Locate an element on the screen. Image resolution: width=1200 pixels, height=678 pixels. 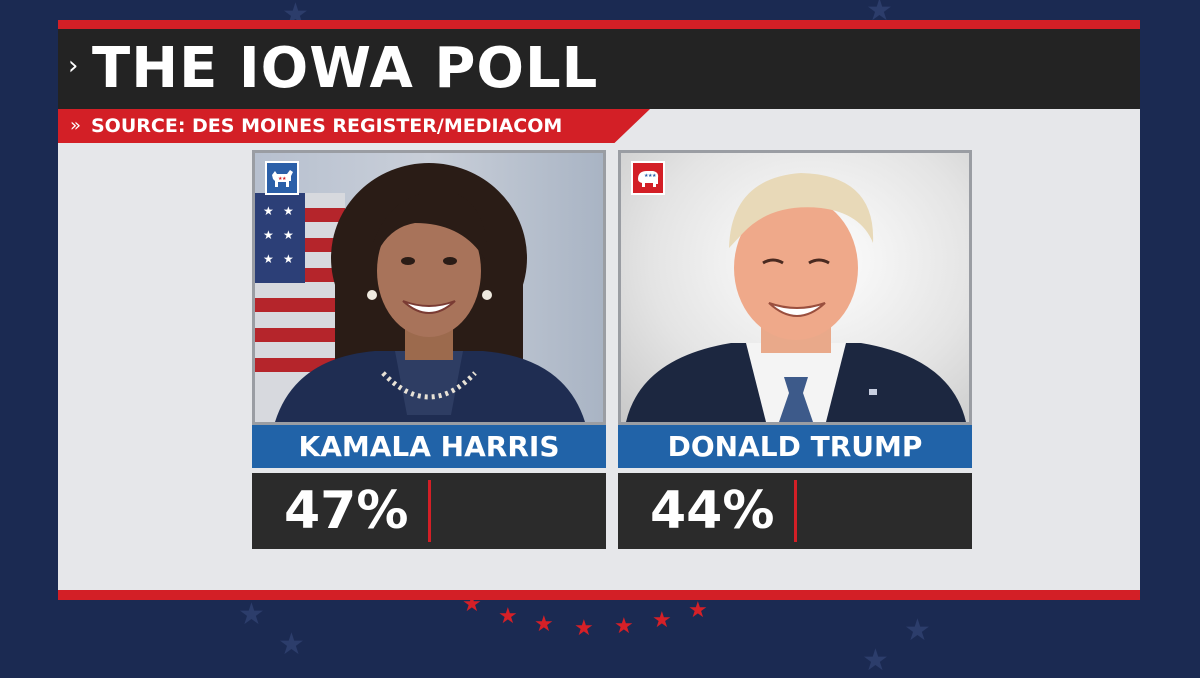
elephant-icon: ★ ★ ★ is located at coordinates (648, 178).